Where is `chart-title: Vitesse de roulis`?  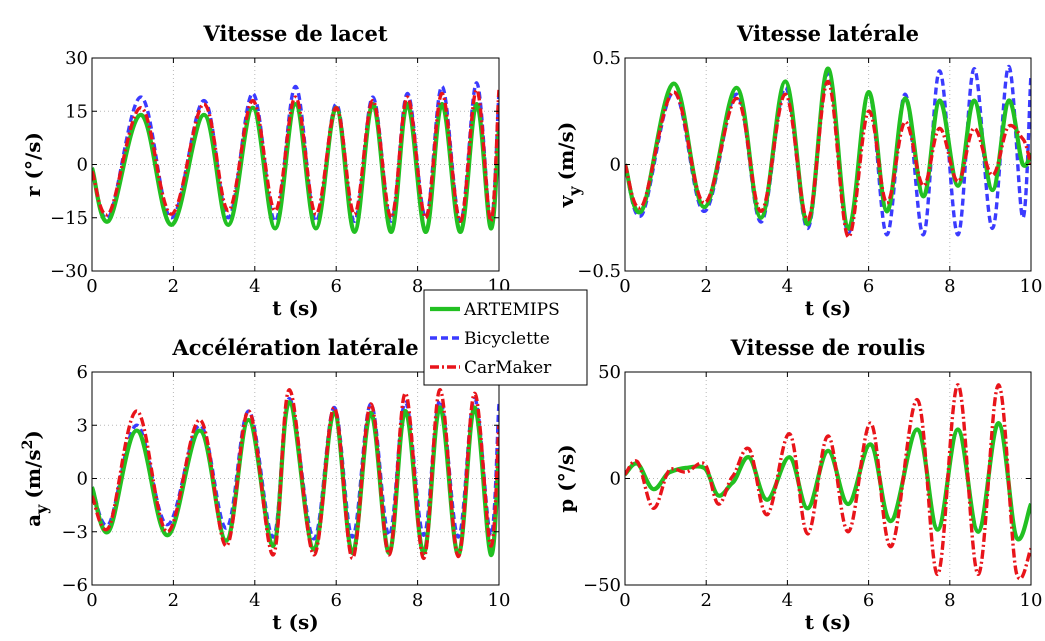
chart-title: Vitesse de roulis is located at coordinates (828, 347).